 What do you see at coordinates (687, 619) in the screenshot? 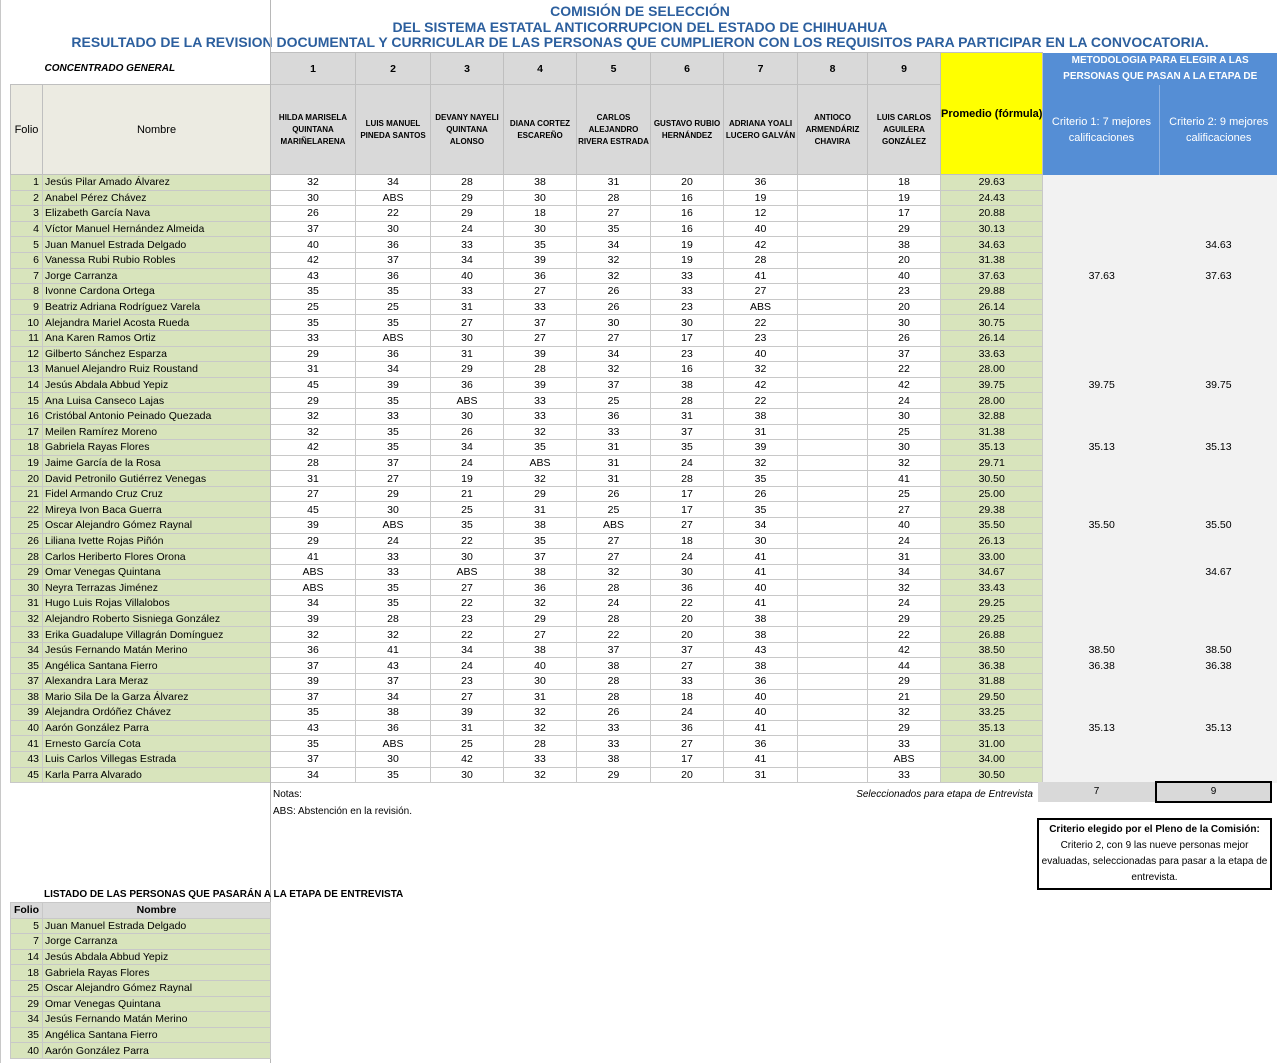
I see `score-cell: 20` at bounding box center [687, 619].